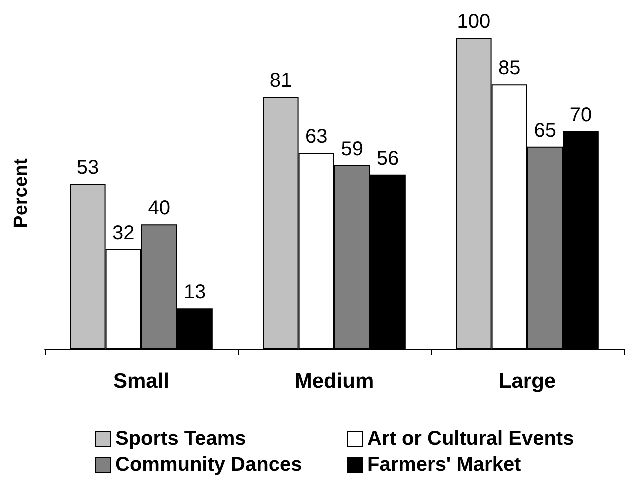 Image resolution: width=628 pixels, height=484 pixels. Describe the element at coordinates (581, 115) in the screenshot. I see `data-label: 70` at that location.